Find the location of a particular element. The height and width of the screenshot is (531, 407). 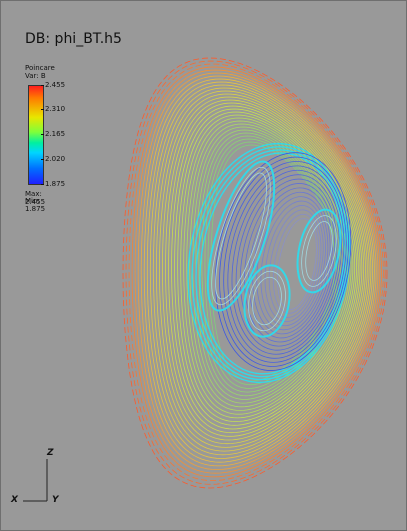

legend-plot-name: Poincare is located at coordinates (40, 68).